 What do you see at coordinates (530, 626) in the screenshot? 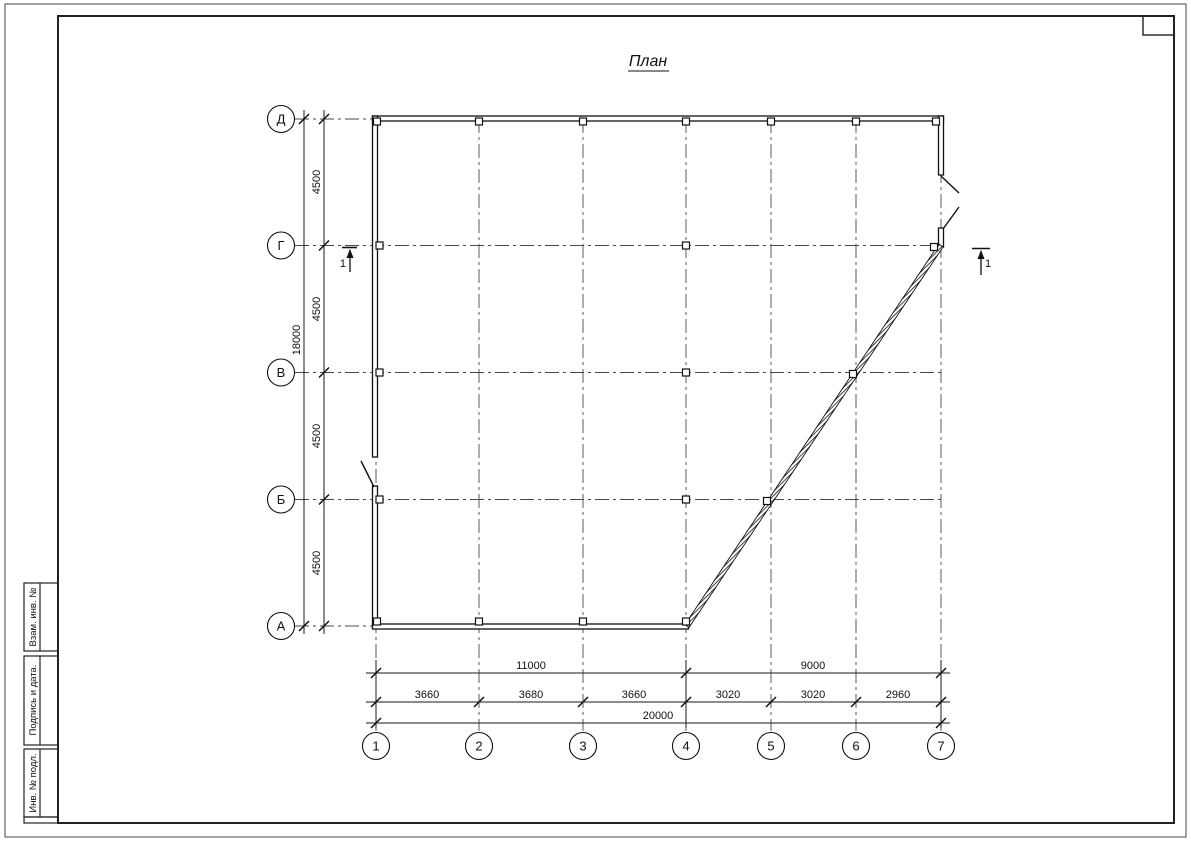
I see `wall-bottom` at bounding box center [530, 626].